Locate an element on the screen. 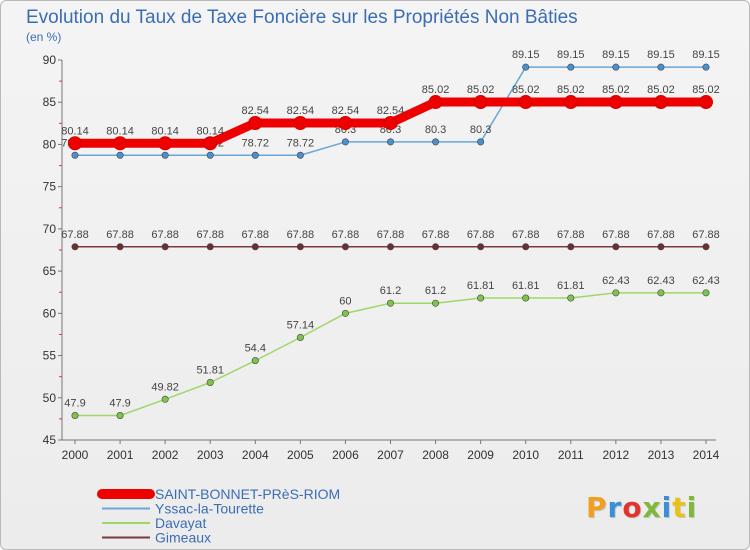  y-tick-label: 85 is located at coordinates (50, 102).